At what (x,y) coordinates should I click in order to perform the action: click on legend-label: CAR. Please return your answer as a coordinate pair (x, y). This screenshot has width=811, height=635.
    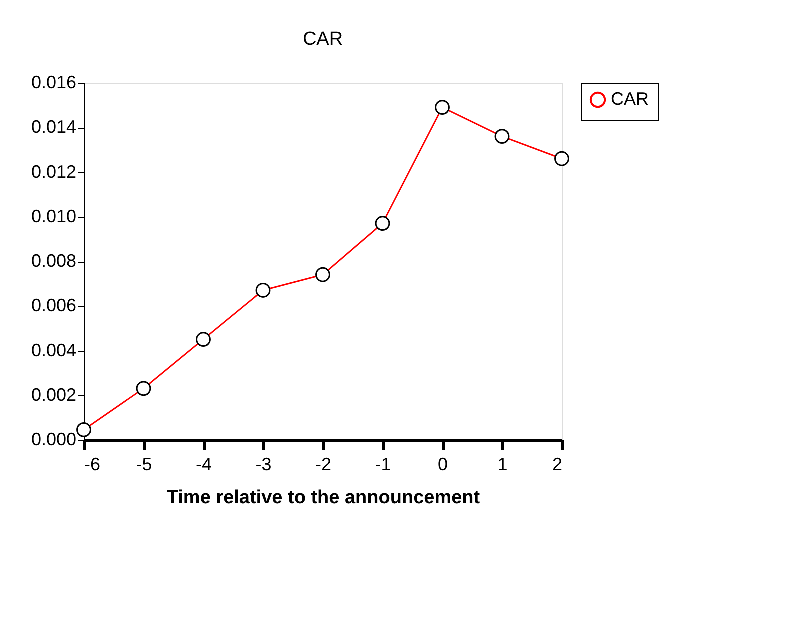
    Looking at the image, I should click on (630, 99).